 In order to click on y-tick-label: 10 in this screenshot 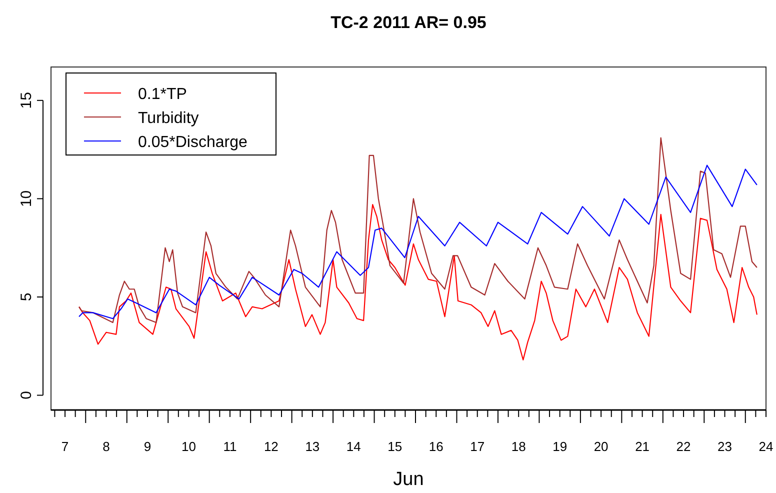, I will do `click(26, 199)`.